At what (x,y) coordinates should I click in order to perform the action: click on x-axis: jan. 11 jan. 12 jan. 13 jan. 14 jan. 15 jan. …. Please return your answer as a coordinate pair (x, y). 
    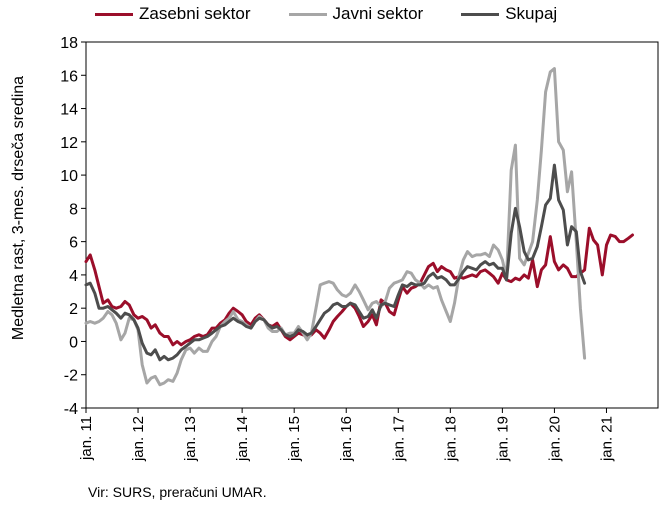
    Looking at the image, I should click on (346, 435).